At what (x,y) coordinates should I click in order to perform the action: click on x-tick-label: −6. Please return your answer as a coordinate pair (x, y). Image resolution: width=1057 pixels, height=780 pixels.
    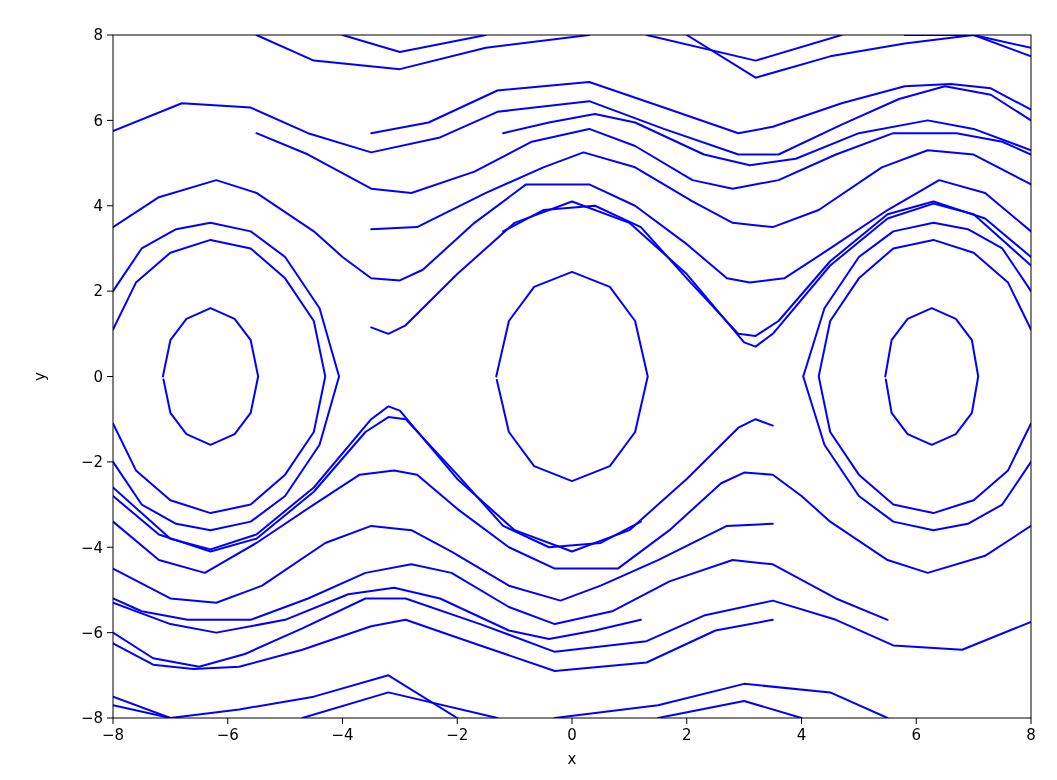
    Looking at the image, I should click on (227, 735).